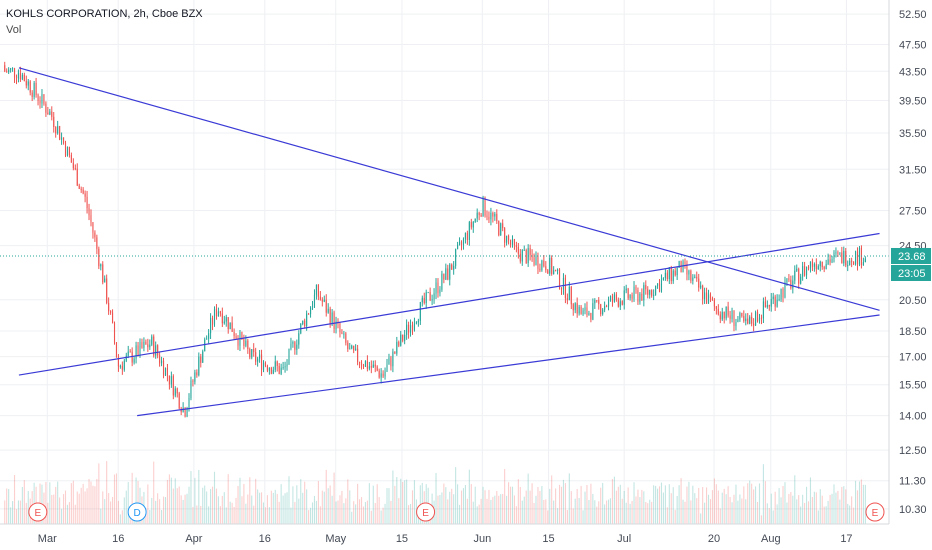 The width and height of the screenshot is (932, 550). Describe the element at coordinates (444, 534) in the screenshot. I see `time-axis: Mar 16 Apr 16 May 15 Jun 15 Jul 20 Aug 17` at that location.